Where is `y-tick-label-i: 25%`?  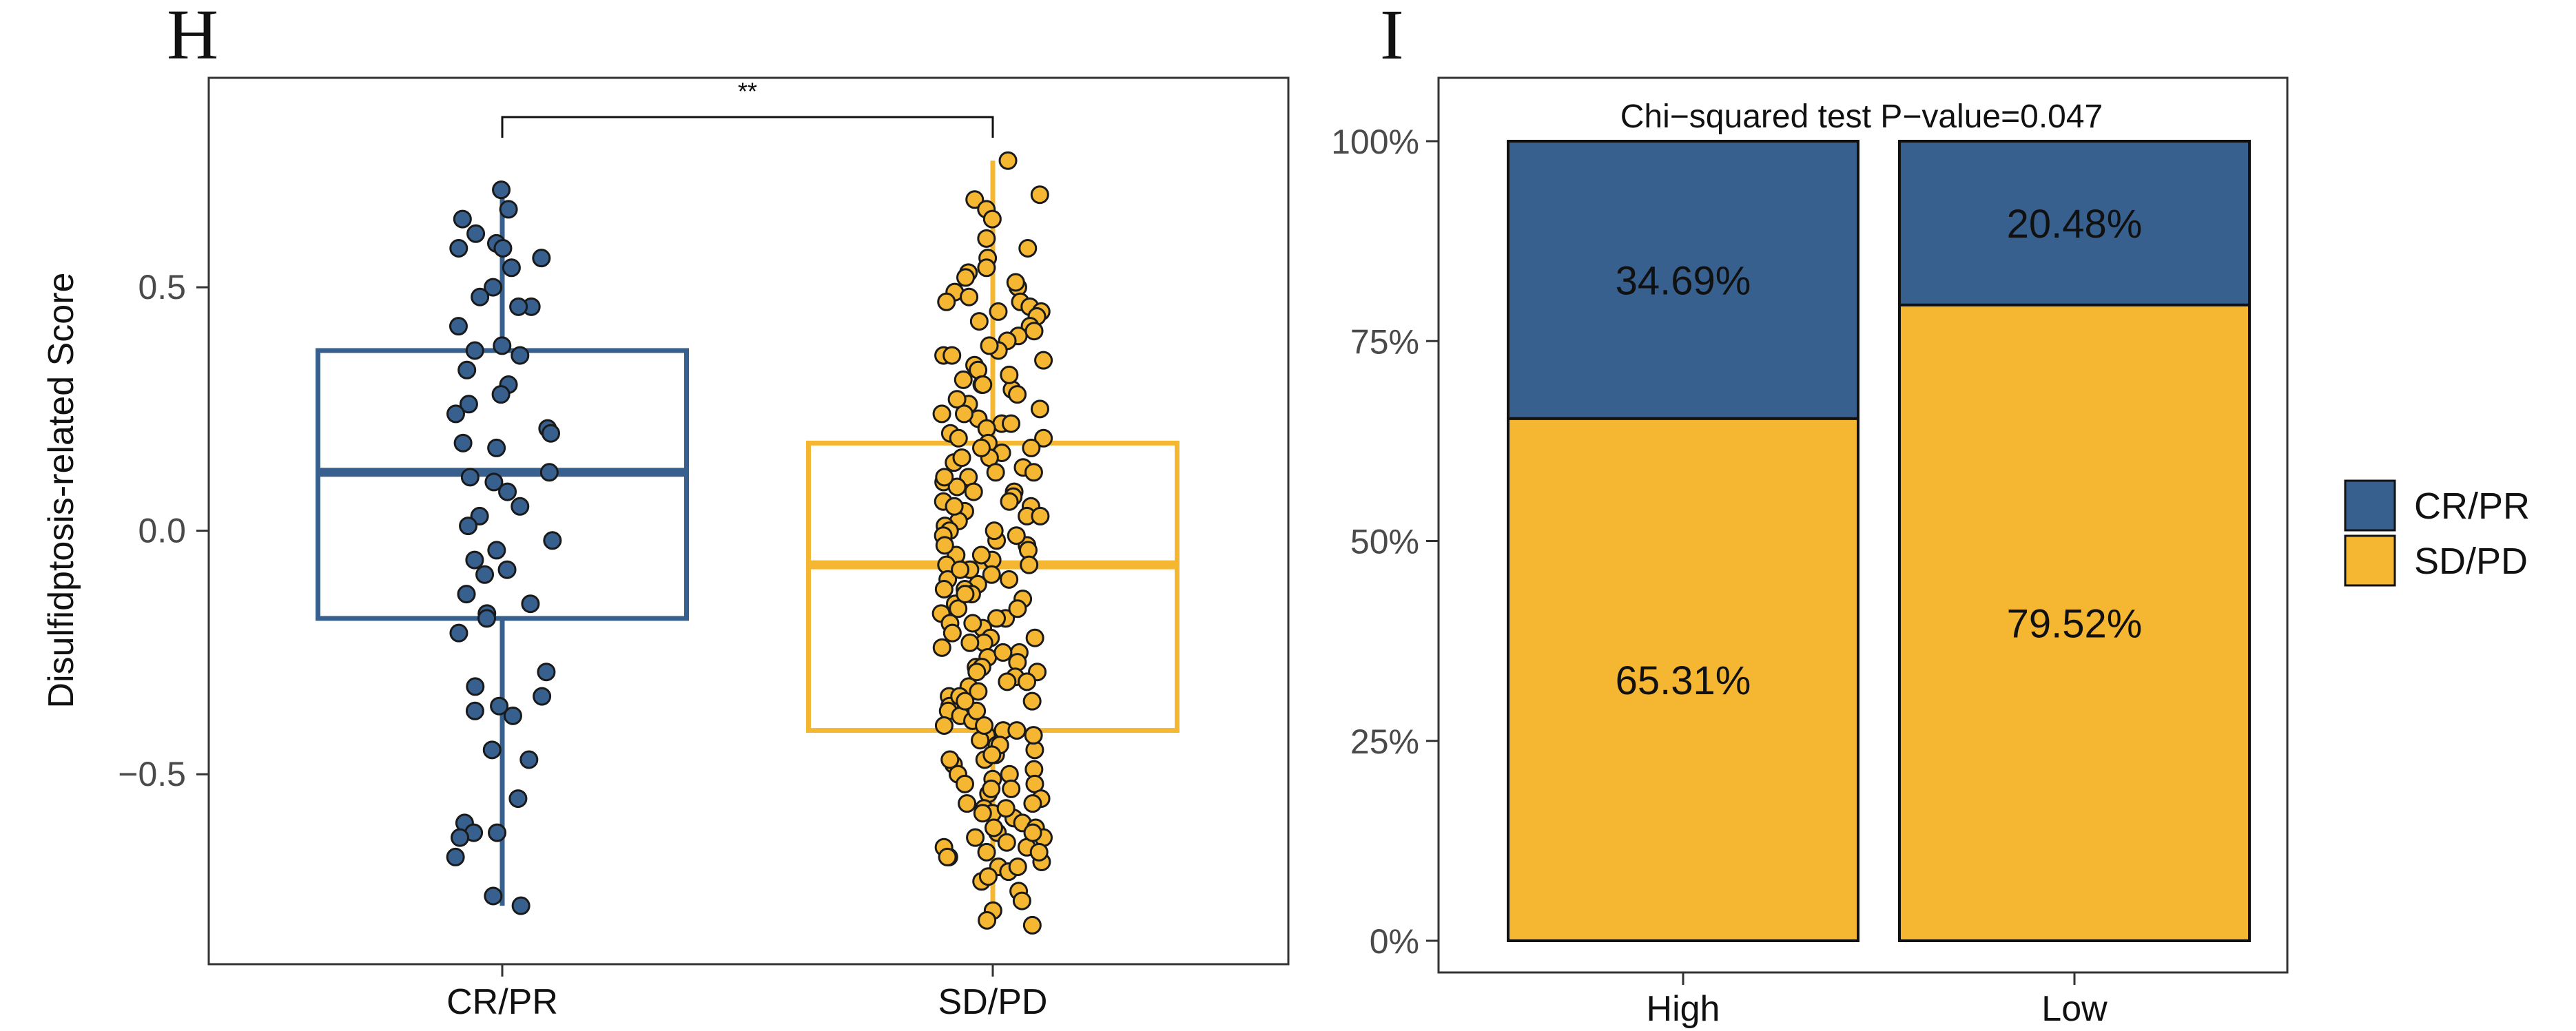
y-tick-label-i: 25% is located at coordinates (1384, 741).